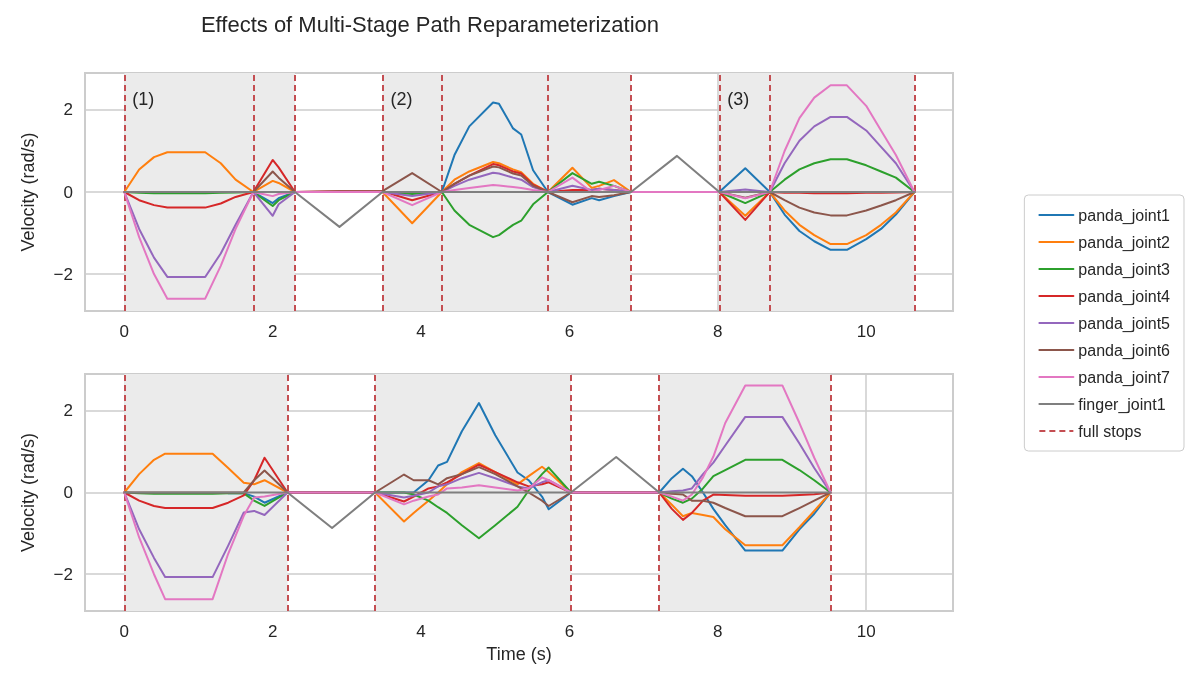 The width and height of the screenshot is (1196, 684). What do you see at coordinates (1124, 296) in the screenshot?
I see `legend-label: panda_joint4` at bounding box center [1124, 296].